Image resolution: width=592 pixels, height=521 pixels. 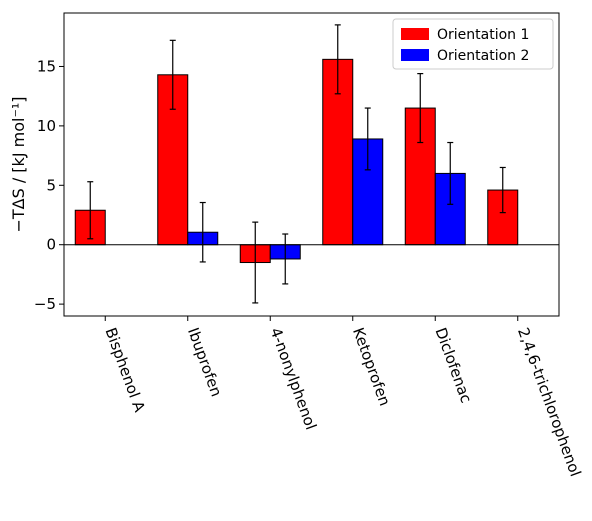 What do you see at coordinates (205, 362) in the screenshot?
I see `x-tick-label: Ibuprofen` at bounding box center [205, 362].